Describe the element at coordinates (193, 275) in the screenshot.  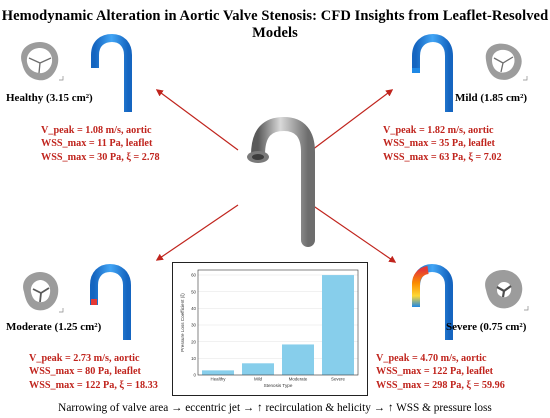
I see `chart-y-tick-label: 60` at that location.